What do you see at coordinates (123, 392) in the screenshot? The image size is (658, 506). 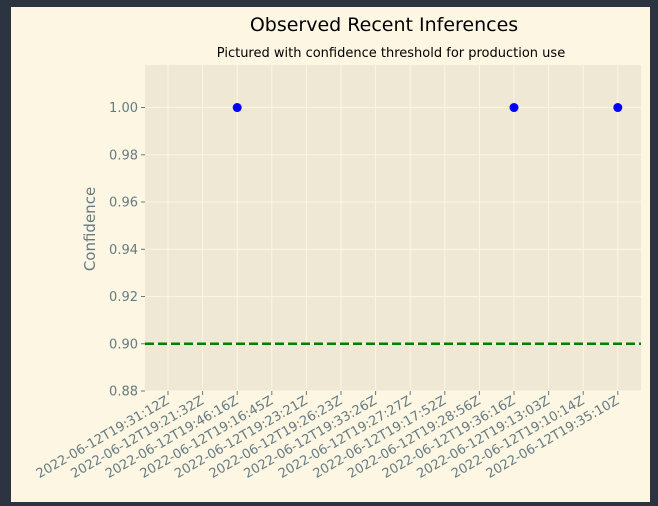 I see `y-tick-label: 0.88` at bounding box center [123, 392].